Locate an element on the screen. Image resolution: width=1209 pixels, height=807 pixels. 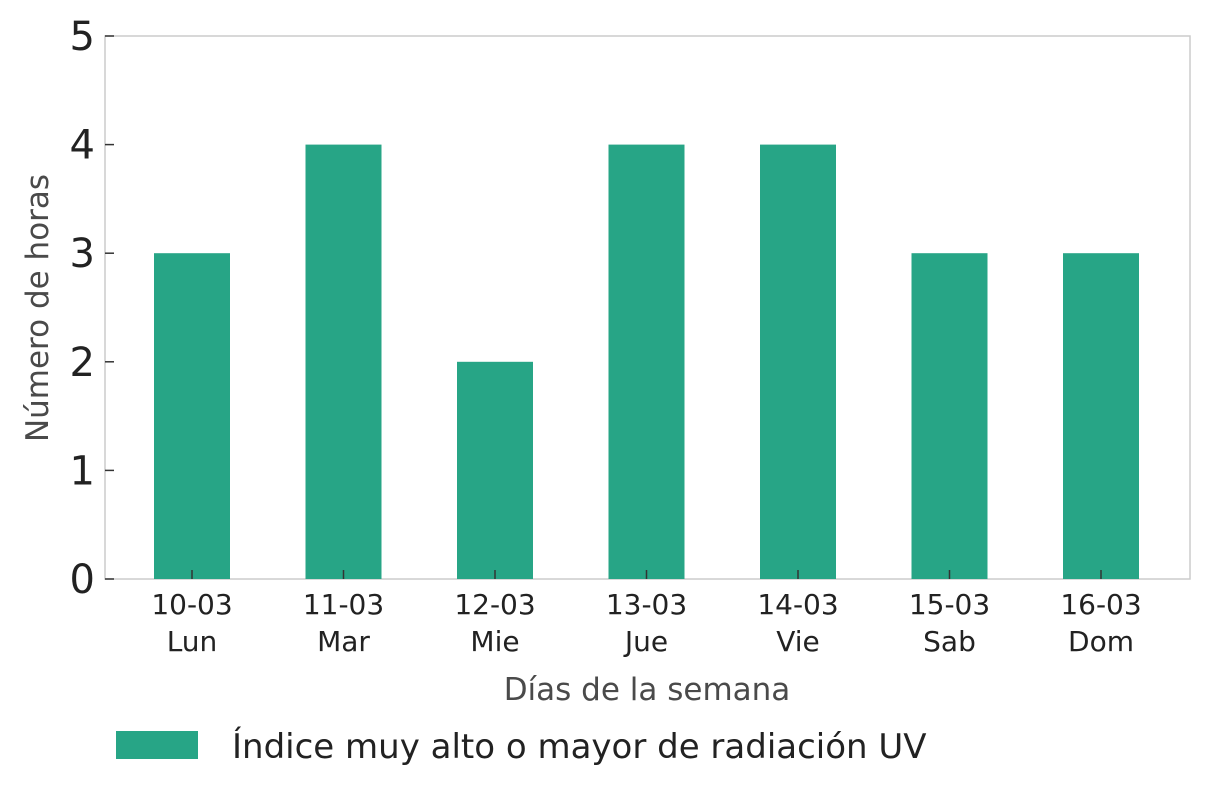
x-tick-label-date: 11-03 is located at coordinates (343, 604).